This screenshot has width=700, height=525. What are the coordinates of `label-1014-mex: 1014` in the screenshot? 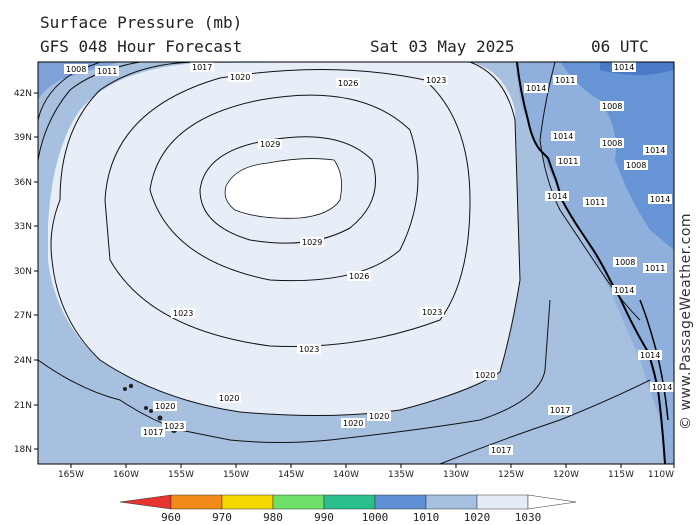 It's located at (650, 355).